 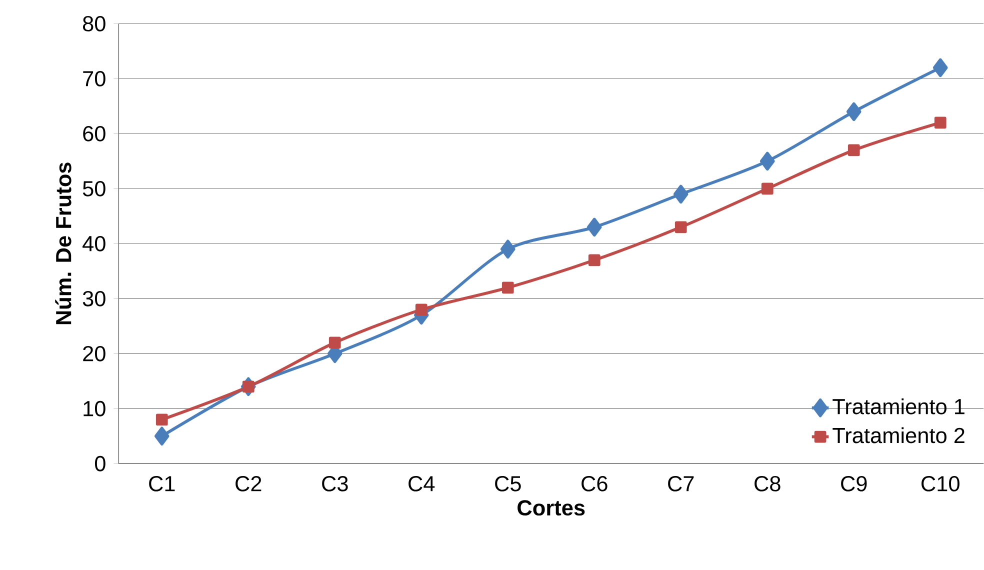 I want to click on x-axis-title: Cortes, so click(x=551, y=508).